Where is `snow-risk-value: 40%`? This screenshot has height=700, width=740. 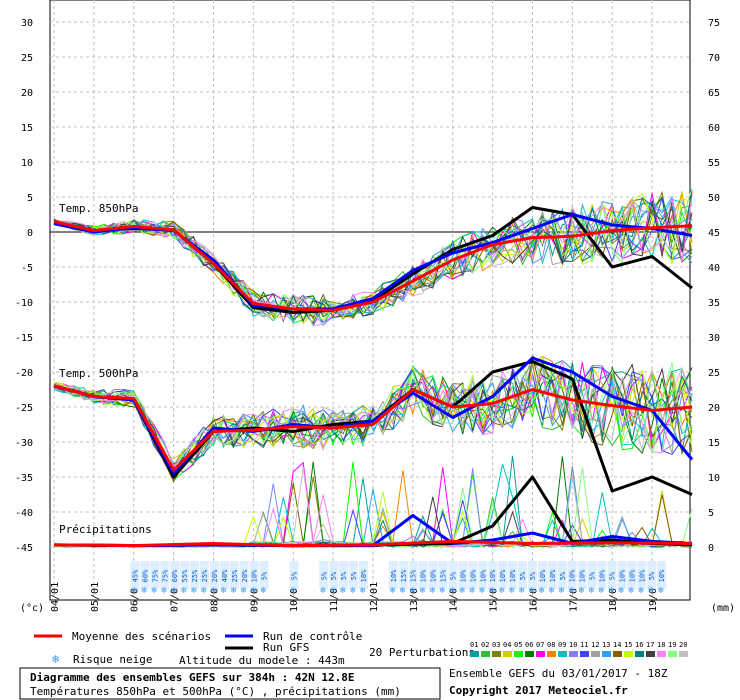 snow-risk-value: 40% is located at coordinates (225, 575).